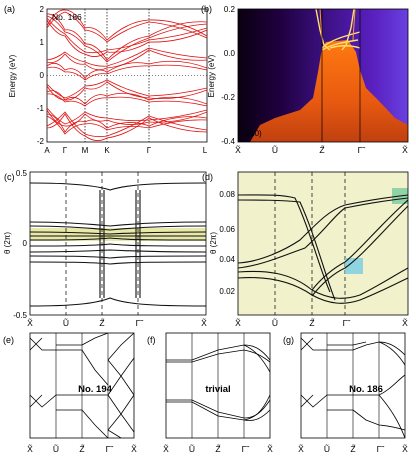 The image size is (416, 458). I want to click on panel-b-frame, so click(323, 75).